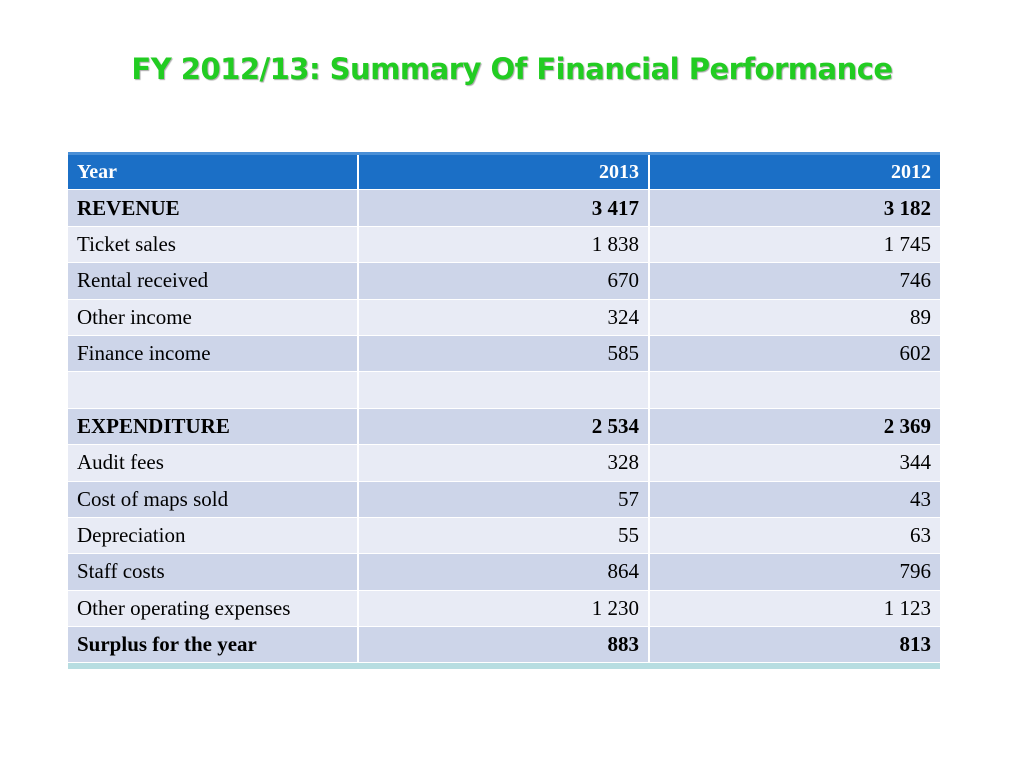 This screenshot has width=1024, height=768. What do you see at coordinates (213, 645) in the screenshot?
I see `row-label: Surplus for the year` at bounding box center [213, 645].